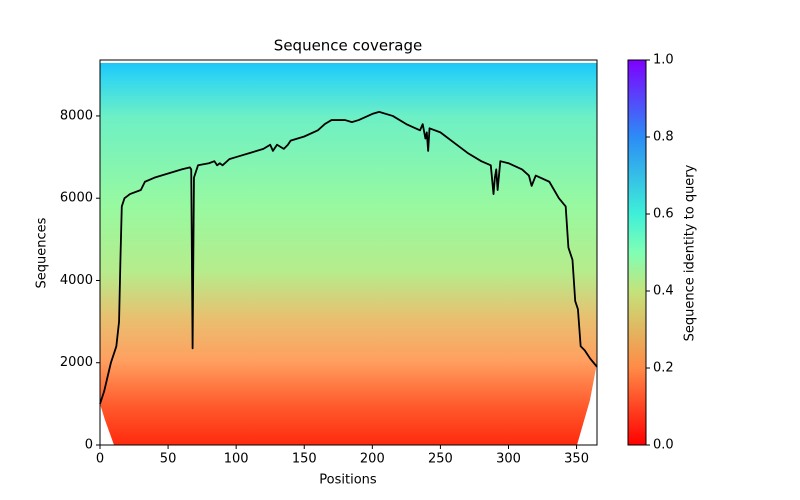 This screenshot has height=500, width=800. What do you see at coordinates (508, 459) in the screenshot?
I see `x-tick-label: 300` at bounding box center [508, 459].